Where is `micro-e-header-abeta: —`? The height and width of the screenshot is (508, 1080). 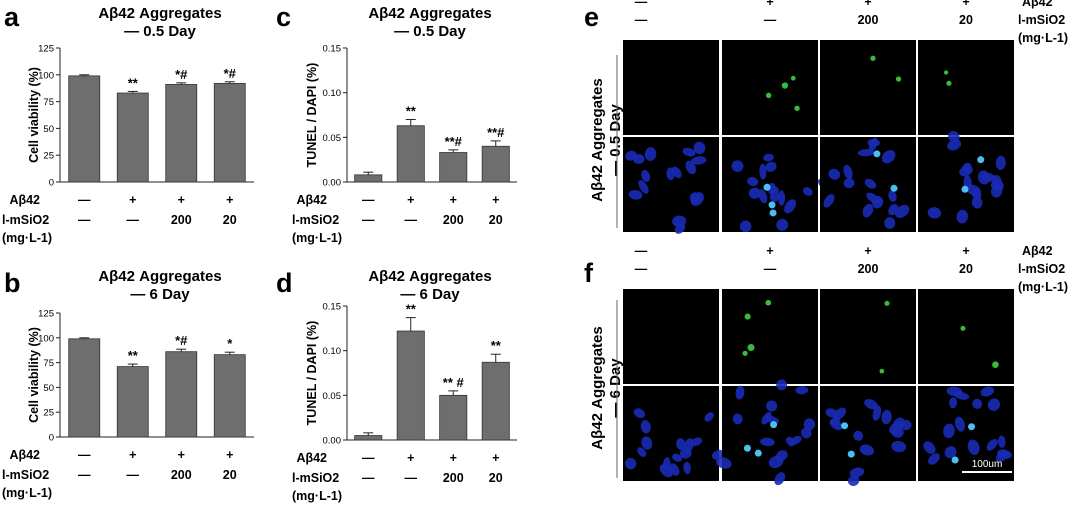
micro-e-header-abeta: — is located at coordinates (641, 4).